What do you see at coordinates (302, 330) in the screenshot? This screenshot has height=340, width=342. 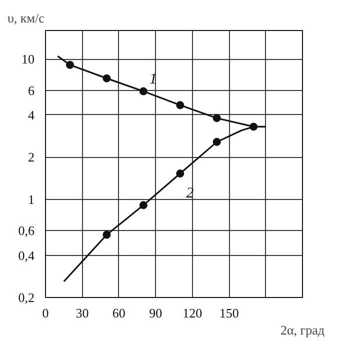 I see `x-axis-title: 2α, град` at bounding box center [302, 330].